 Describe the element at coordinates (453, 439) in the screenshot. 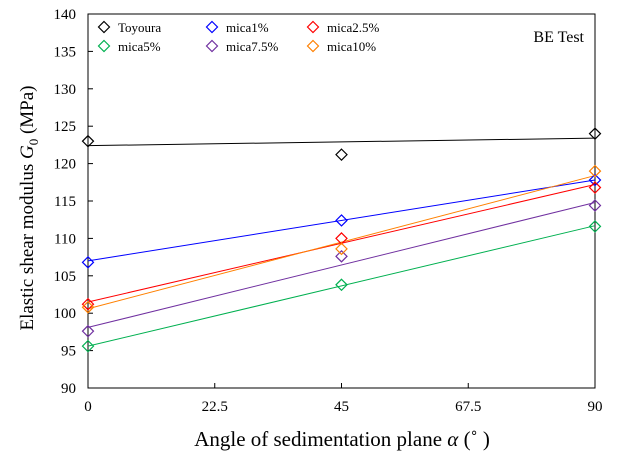

I see `x-axis-title-symbol: α` at that location.